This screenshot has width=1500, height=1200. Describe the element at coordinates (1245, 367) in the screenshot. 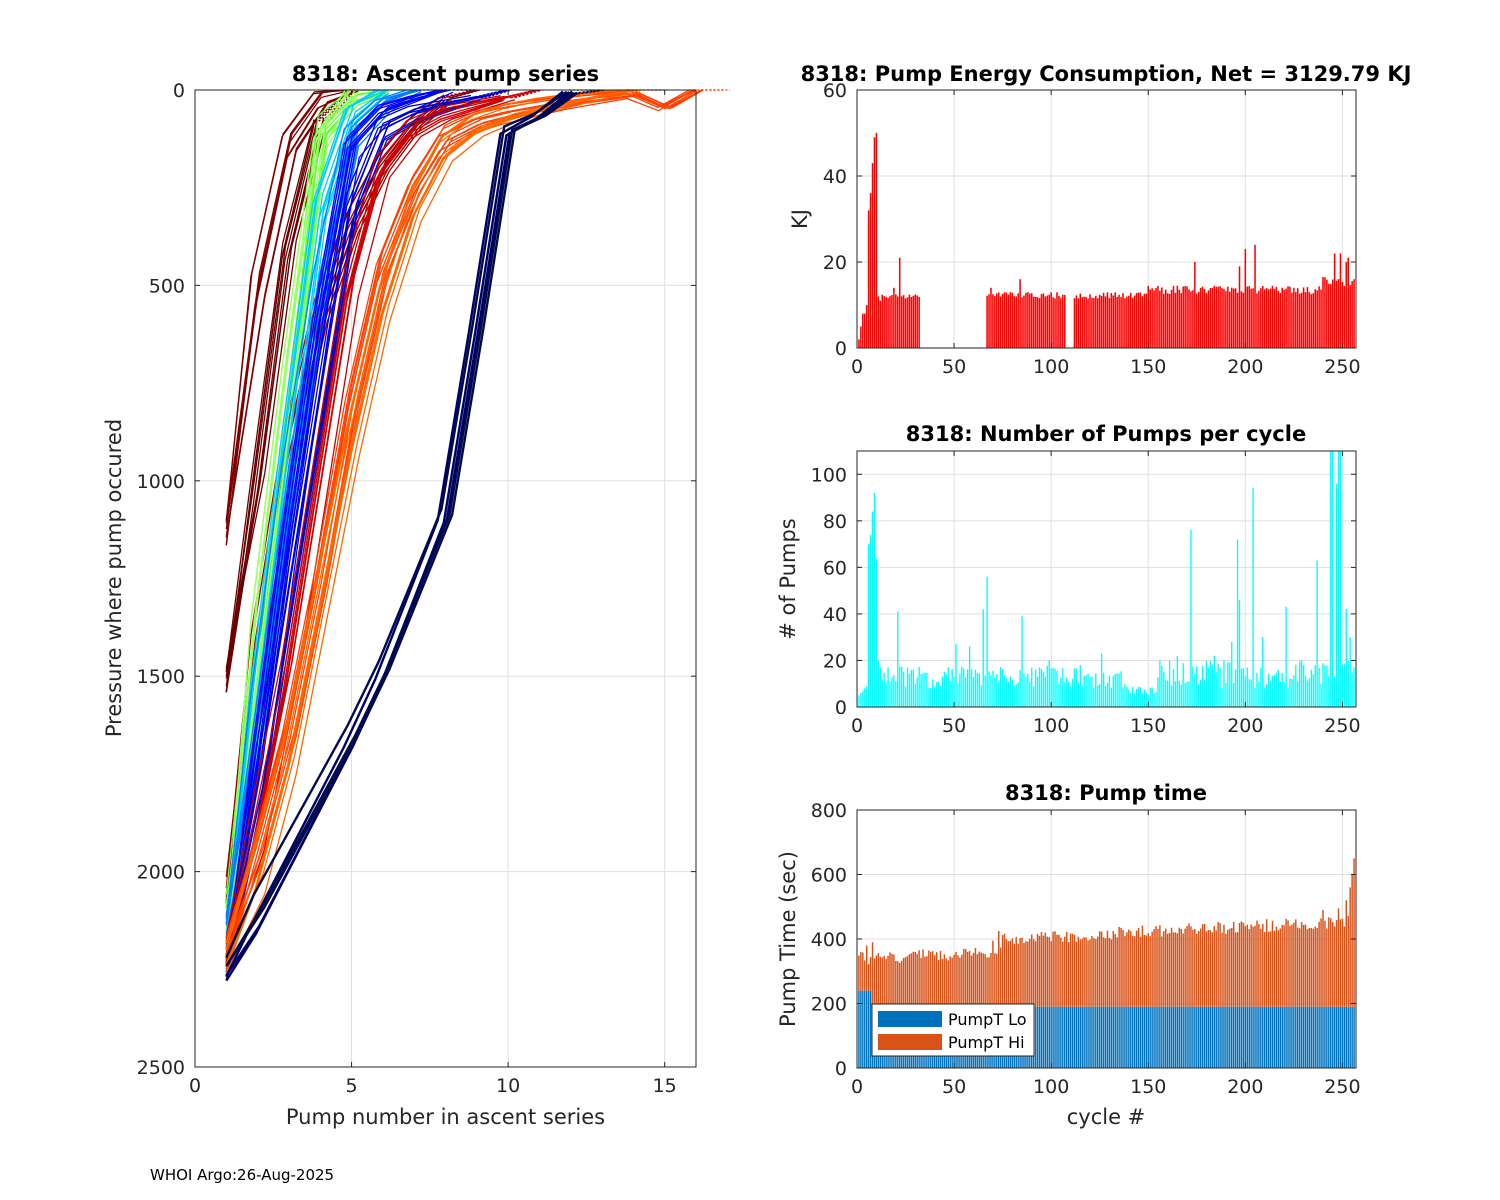

I see `x-tick-label: 200` at that location.